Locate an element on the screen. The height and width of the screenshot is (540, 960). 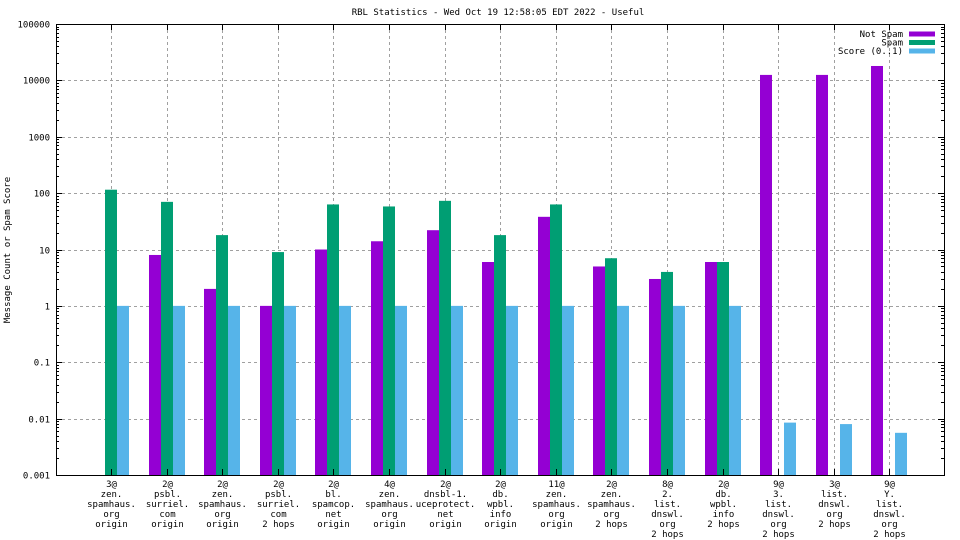
x-tick-label-line: 11@ is located at coordinates (556, 485).